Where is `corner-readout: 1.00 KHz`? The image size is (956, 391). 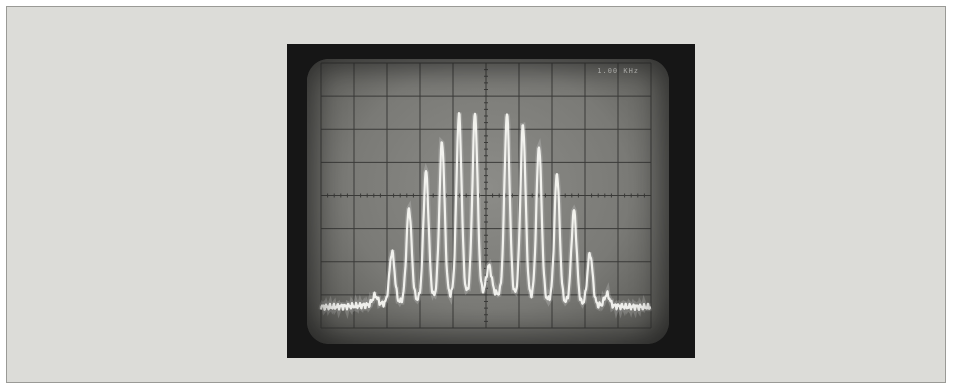
corner-readout: 1.00 KHz is located at coordinates (618, 71).